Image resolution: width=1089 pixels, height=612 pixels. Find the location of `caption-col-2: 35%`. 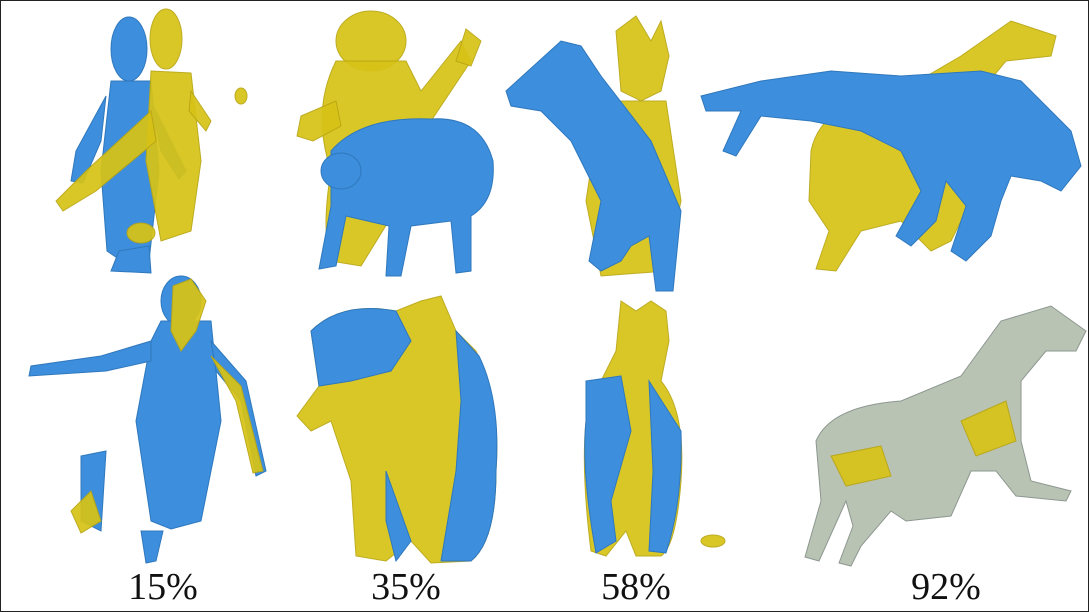

caption-col-2: 35% is located at coordinates (406, 587).